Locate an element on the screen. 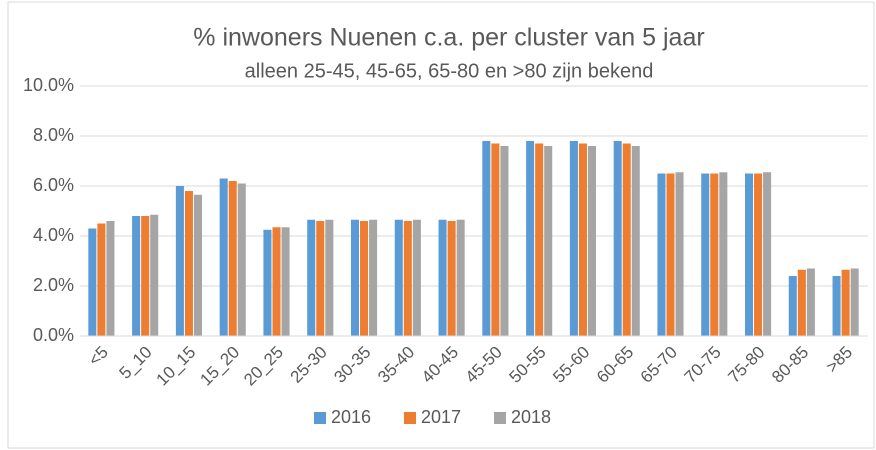 This screenshot has height=450, width=876. y-tick-label: 4.0% is located at coordinates (53, 235).